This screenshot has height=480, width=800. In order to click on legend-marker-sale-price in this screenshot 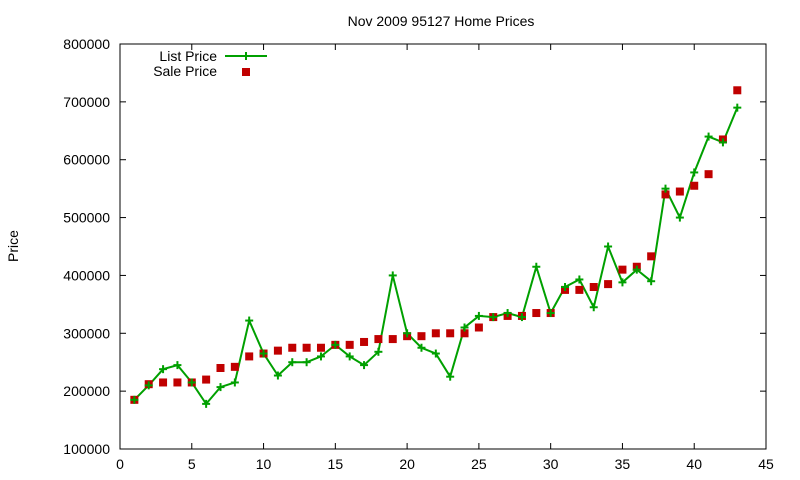, I will do `click(246, 72)`.